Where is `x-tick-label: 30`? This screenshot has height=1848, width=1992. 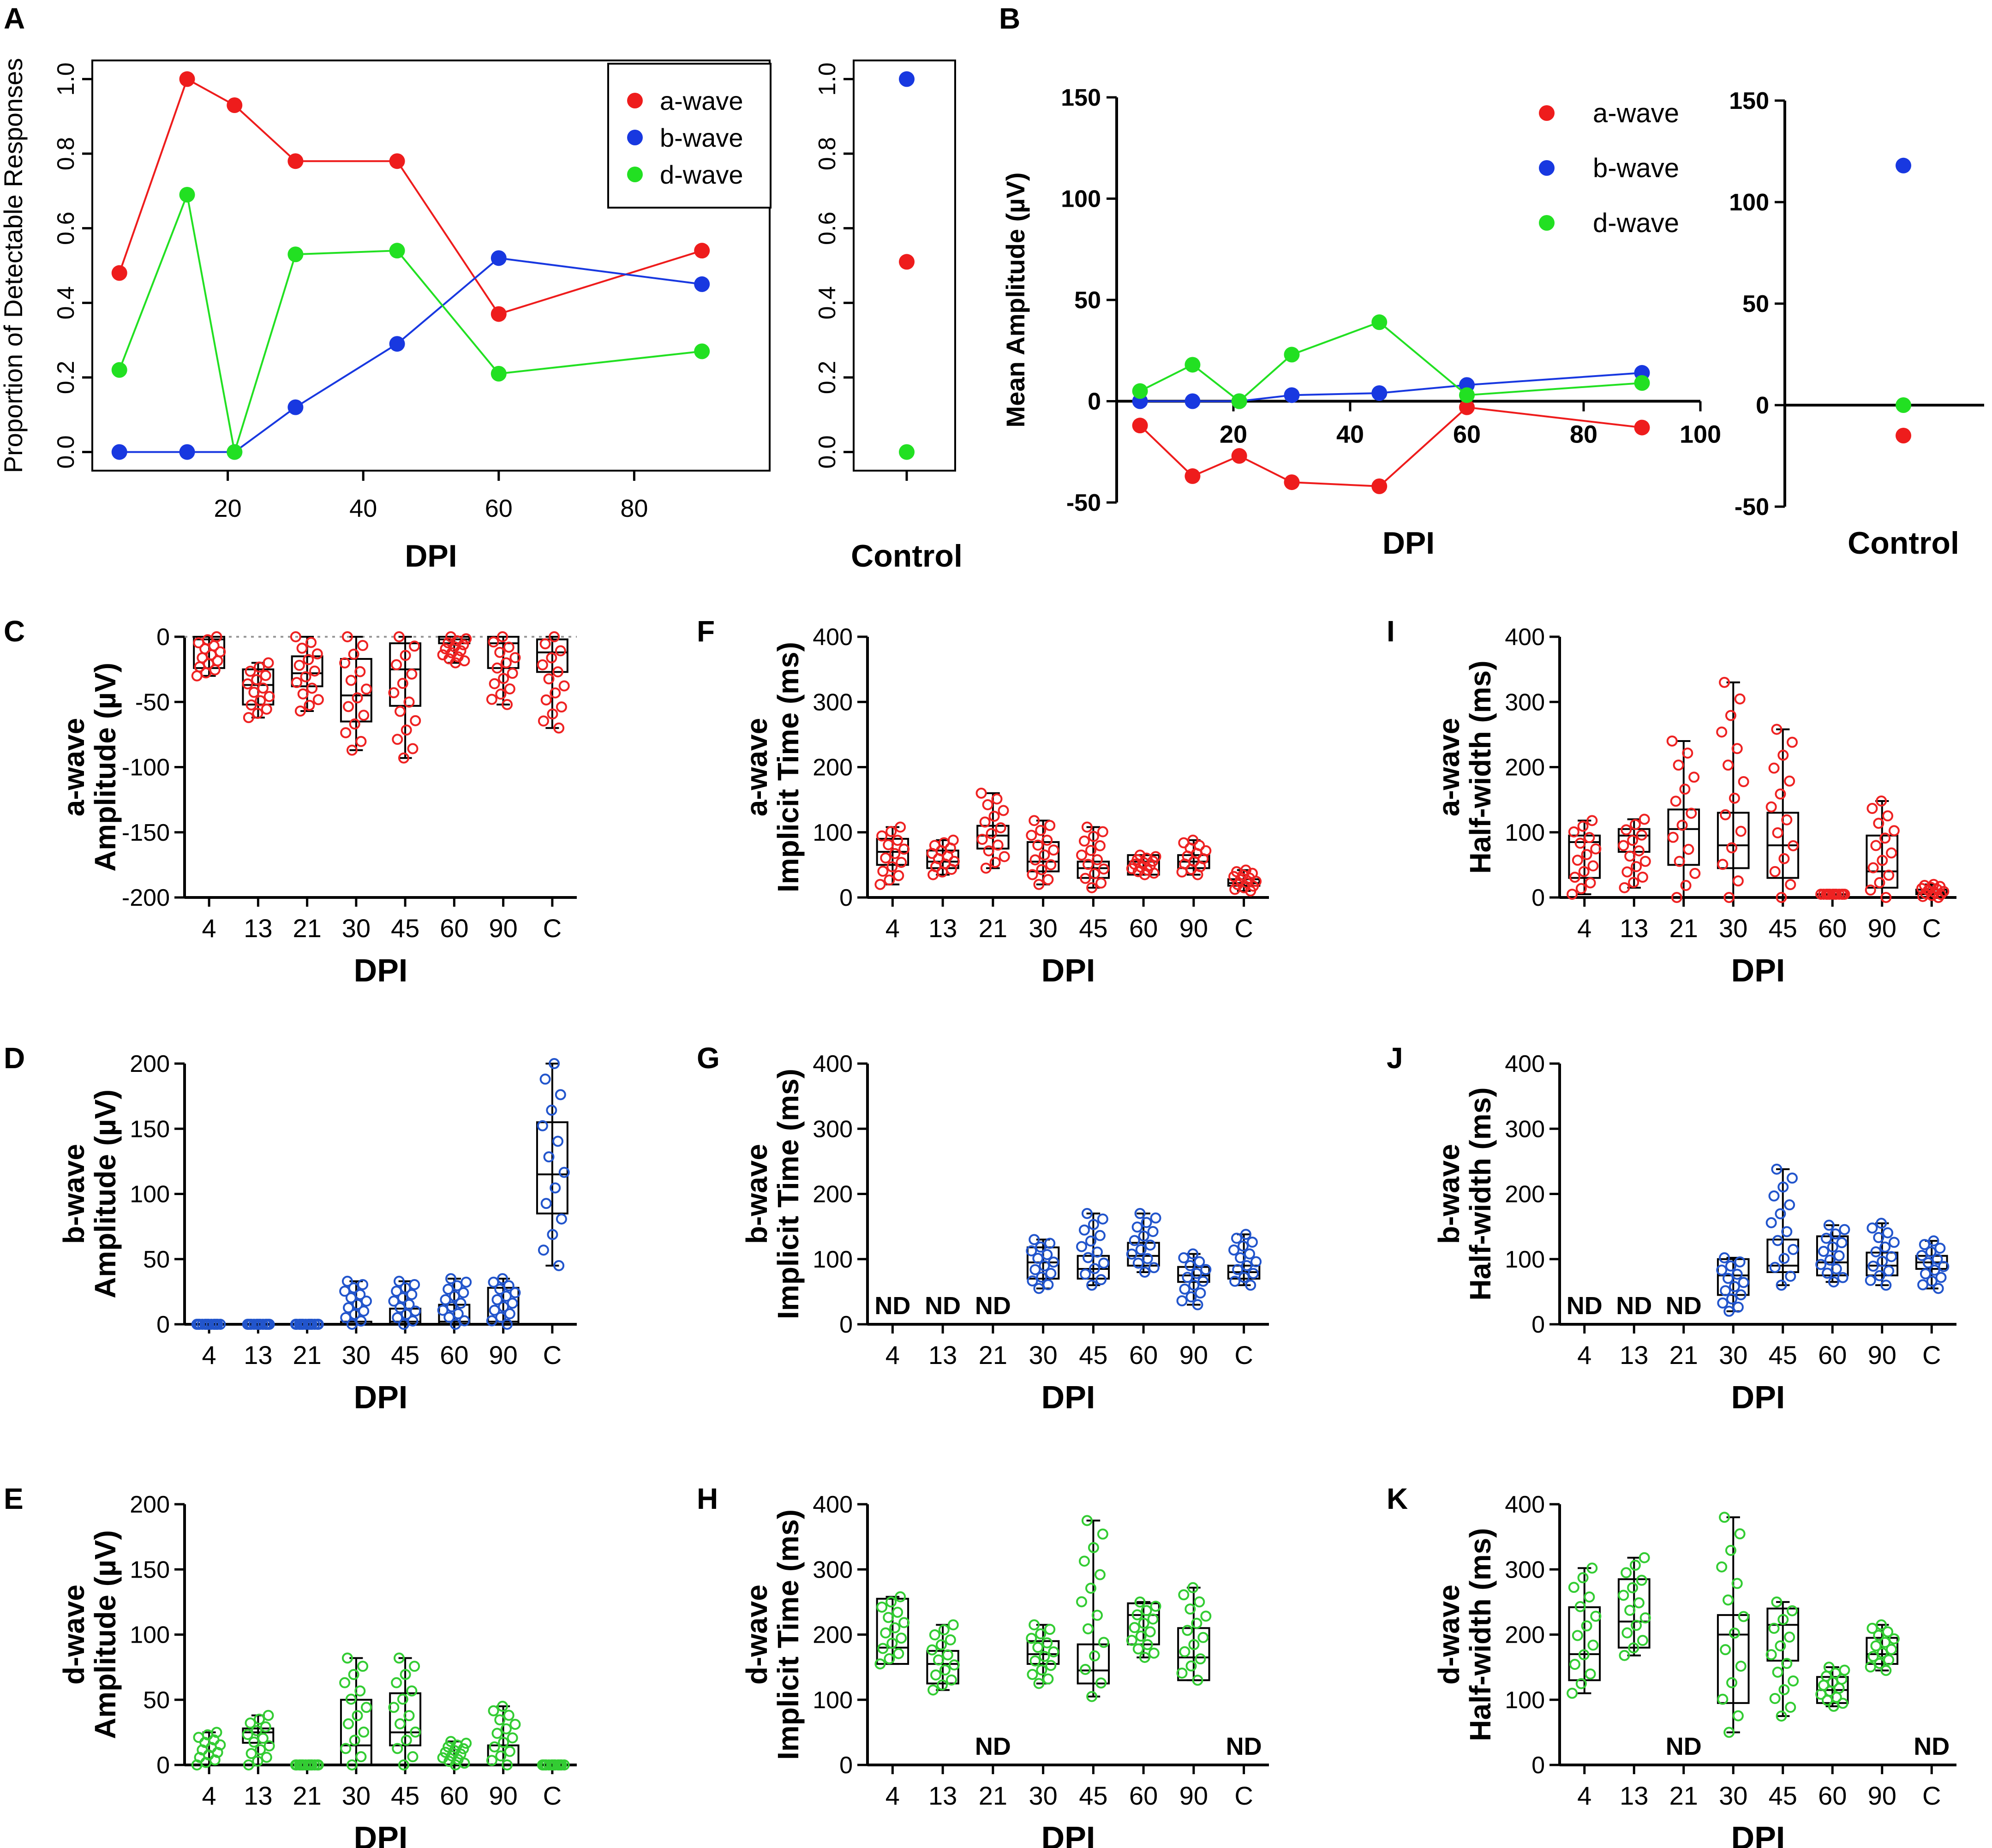 x-tick-label: 30 is located at coordinates (1043, 928).